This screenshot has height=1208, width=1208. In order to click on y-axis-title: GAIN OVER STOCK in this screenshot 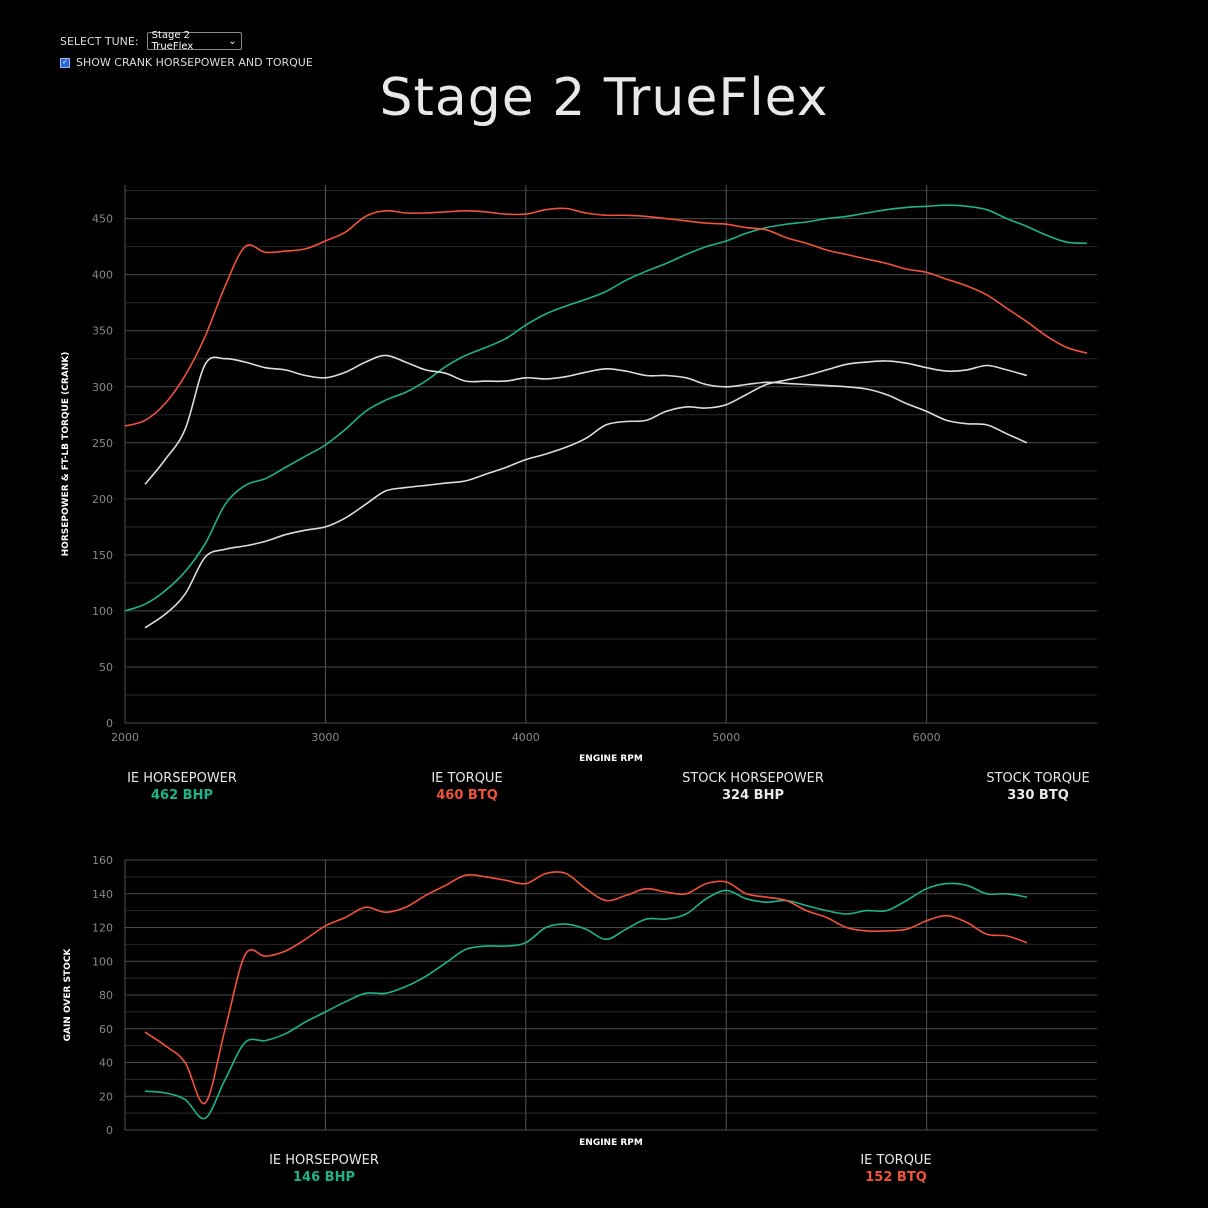, I will do `click(68, 995)`.